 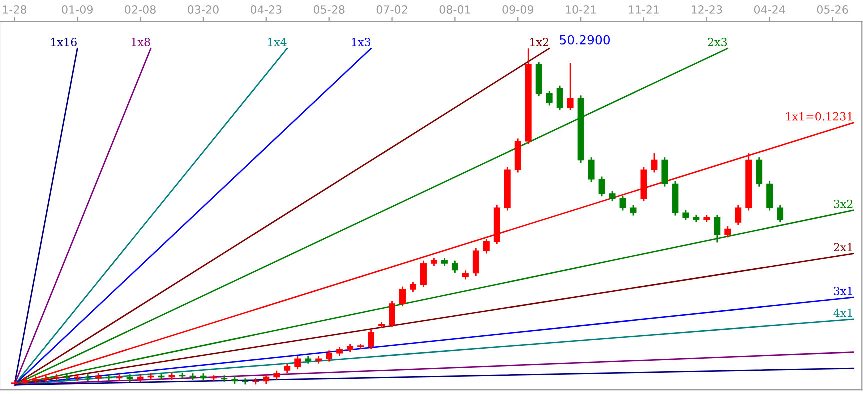 I want to click on x-tick-label: 02-08, so click(x=140, y=10).